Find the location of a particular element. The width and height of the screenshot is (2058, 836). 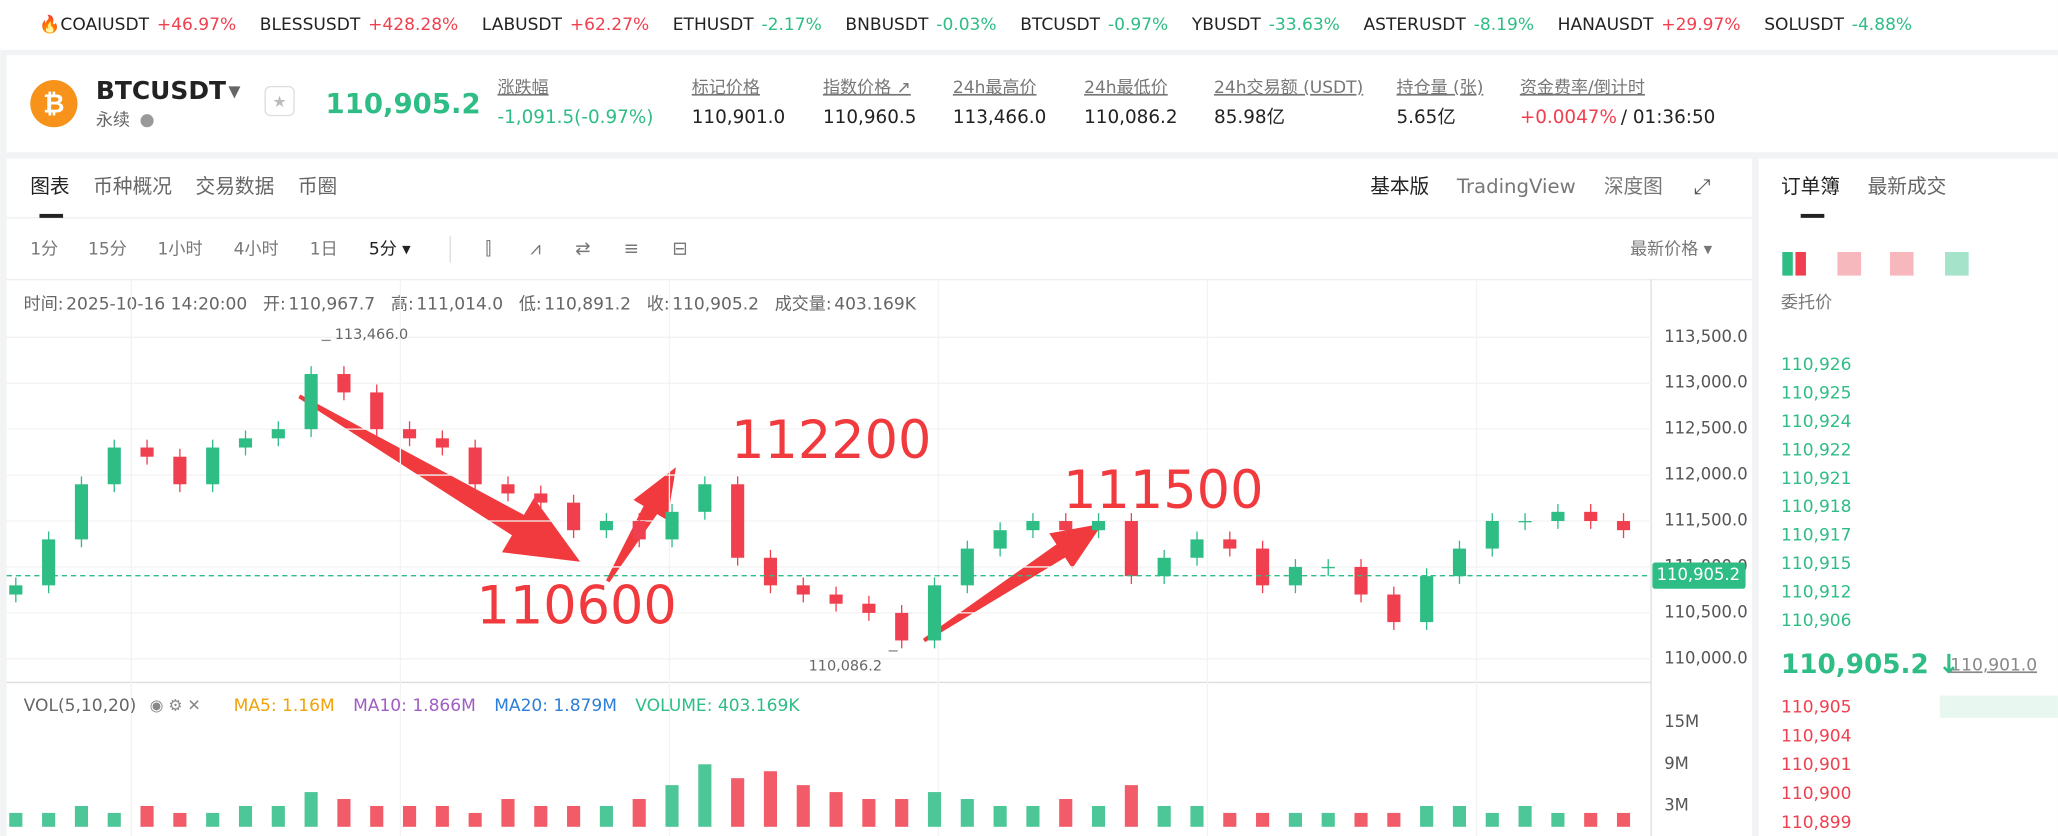

tab: 图表 is located at coordinates (50, 186).